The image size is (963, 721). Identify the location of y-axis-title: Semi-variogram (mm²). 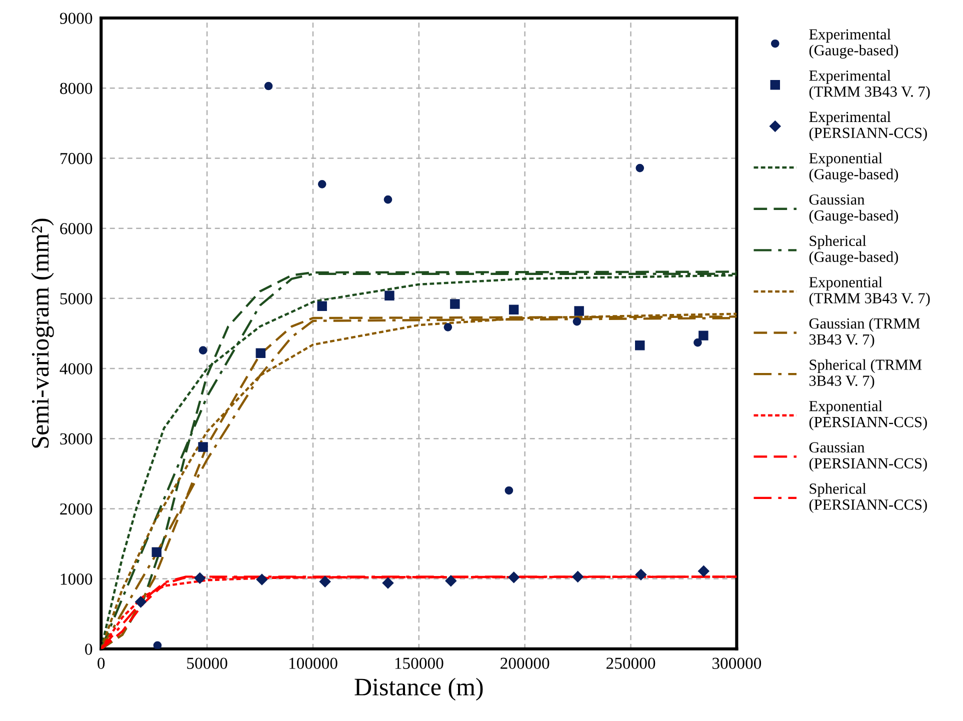
(42, 333).